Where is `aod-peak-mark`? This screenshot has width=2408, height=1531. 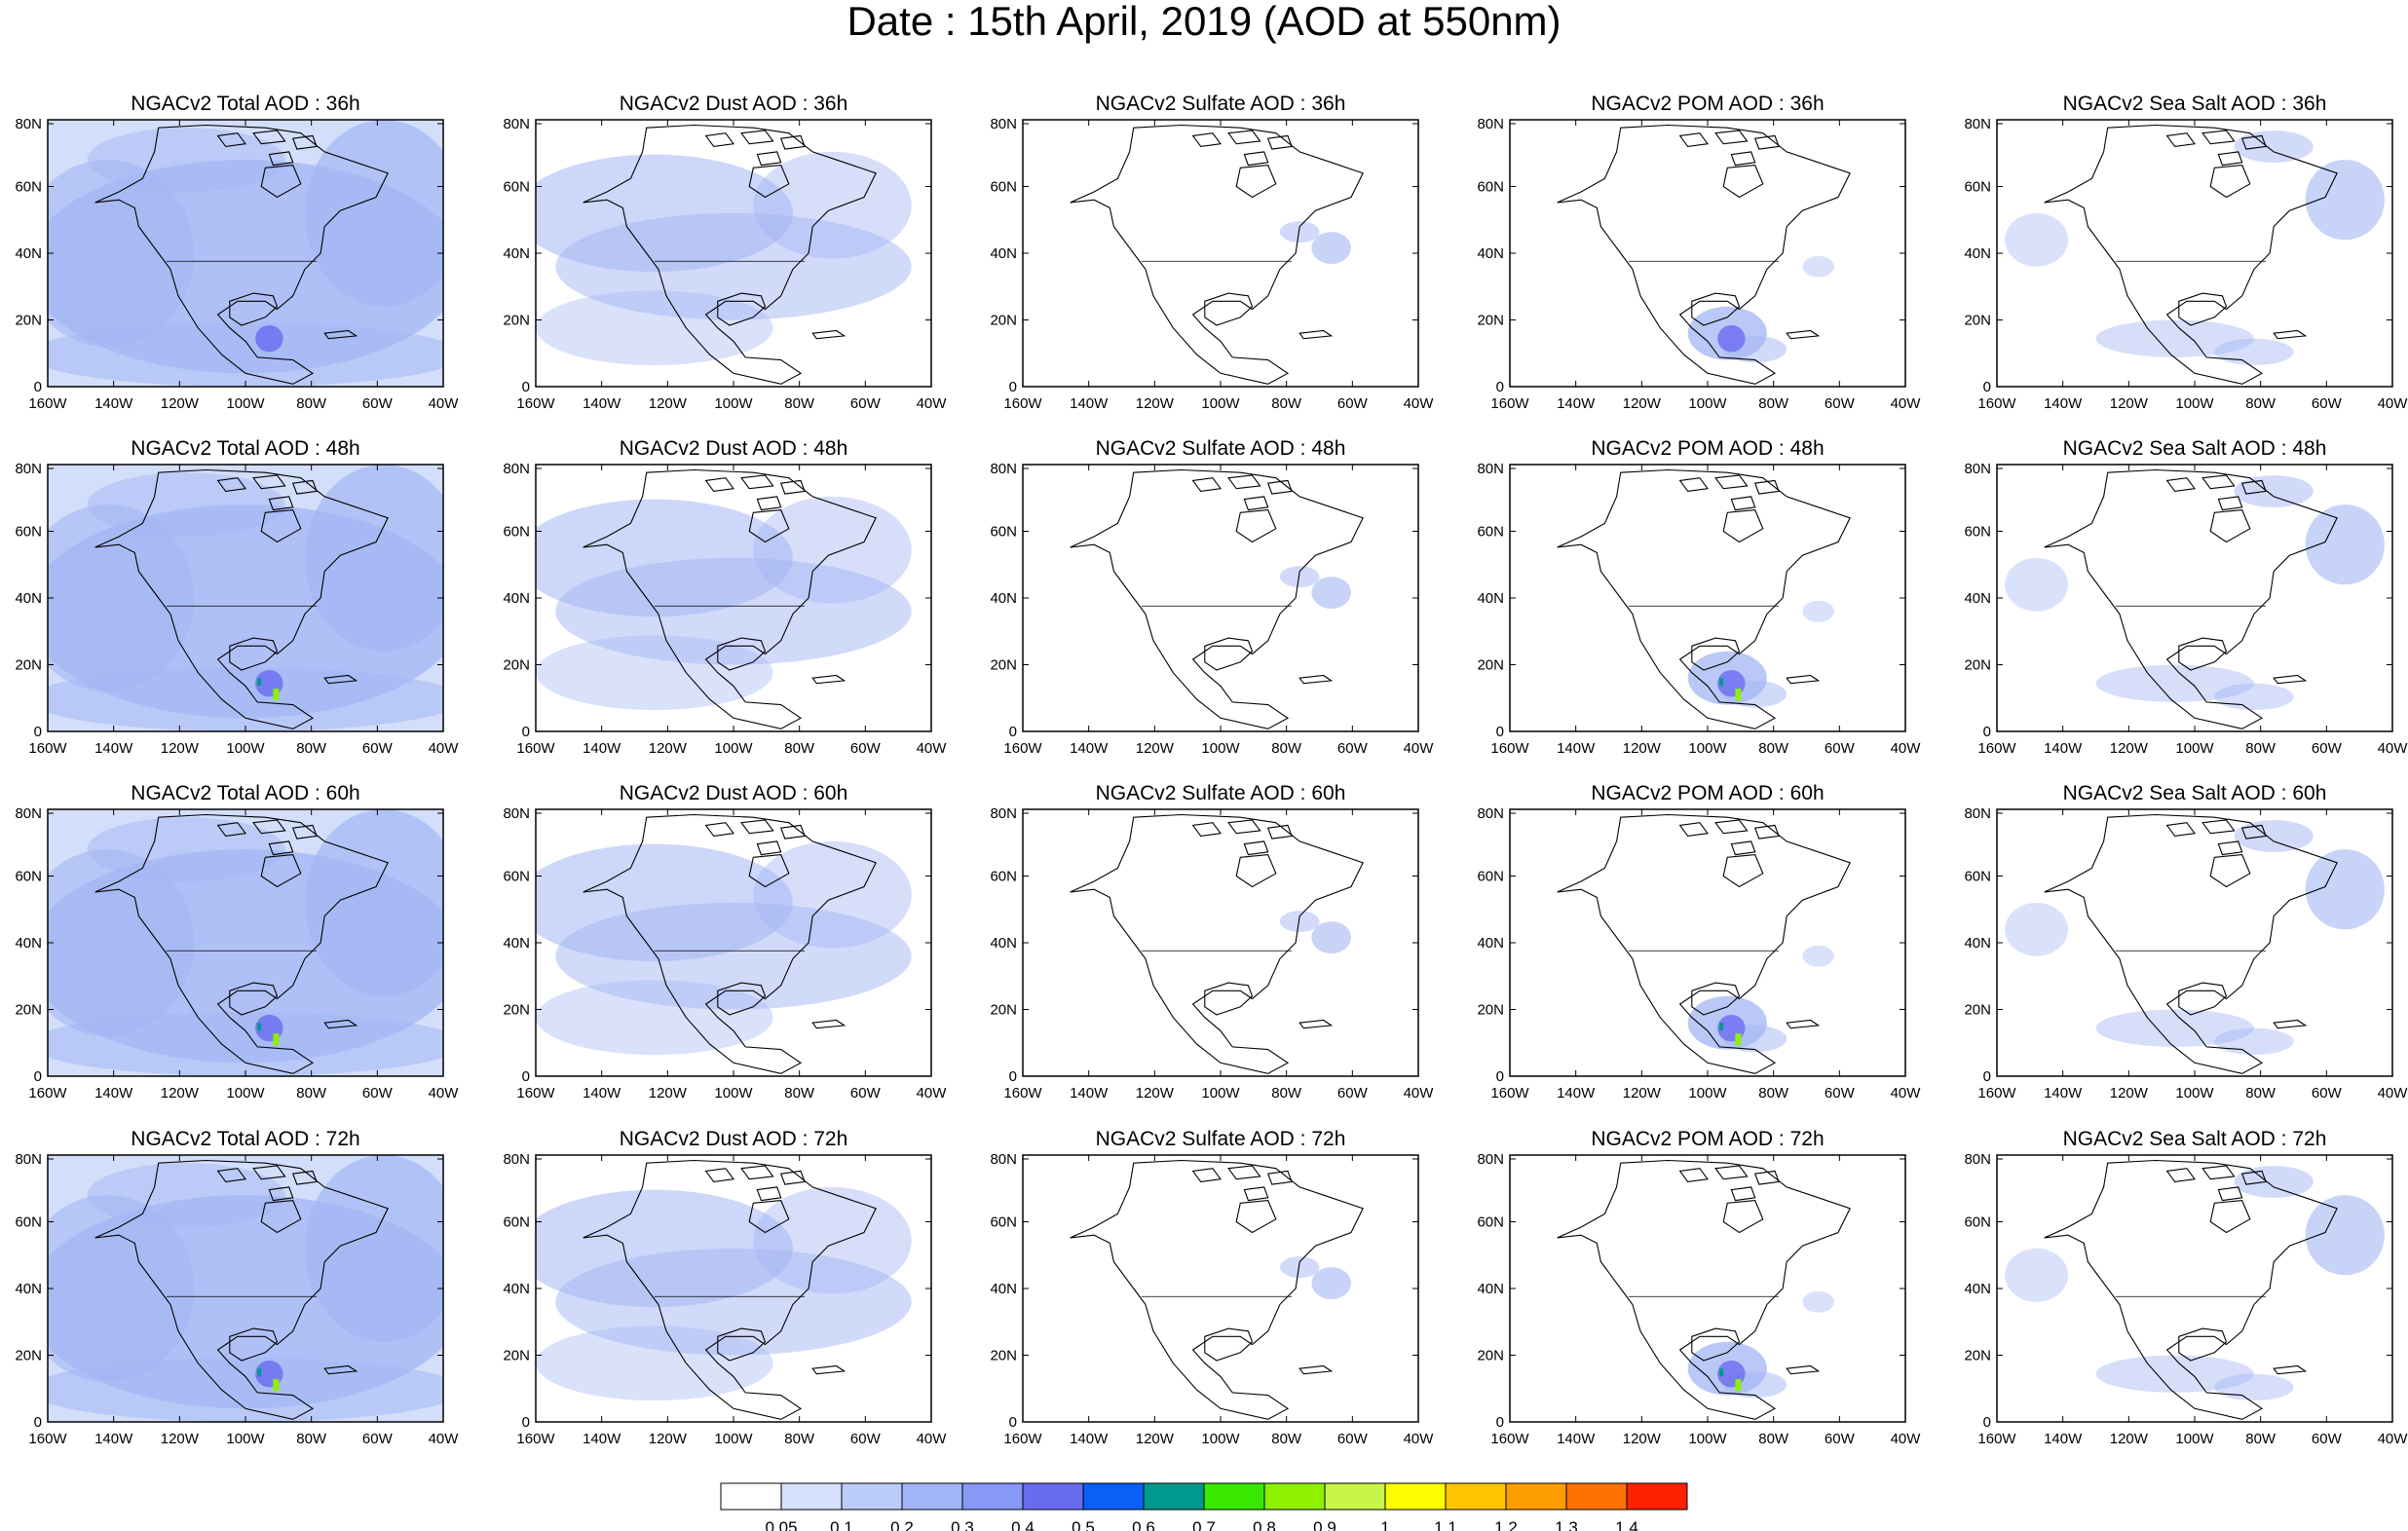 aod-peak-mark is located at coordinates (259, 1027).